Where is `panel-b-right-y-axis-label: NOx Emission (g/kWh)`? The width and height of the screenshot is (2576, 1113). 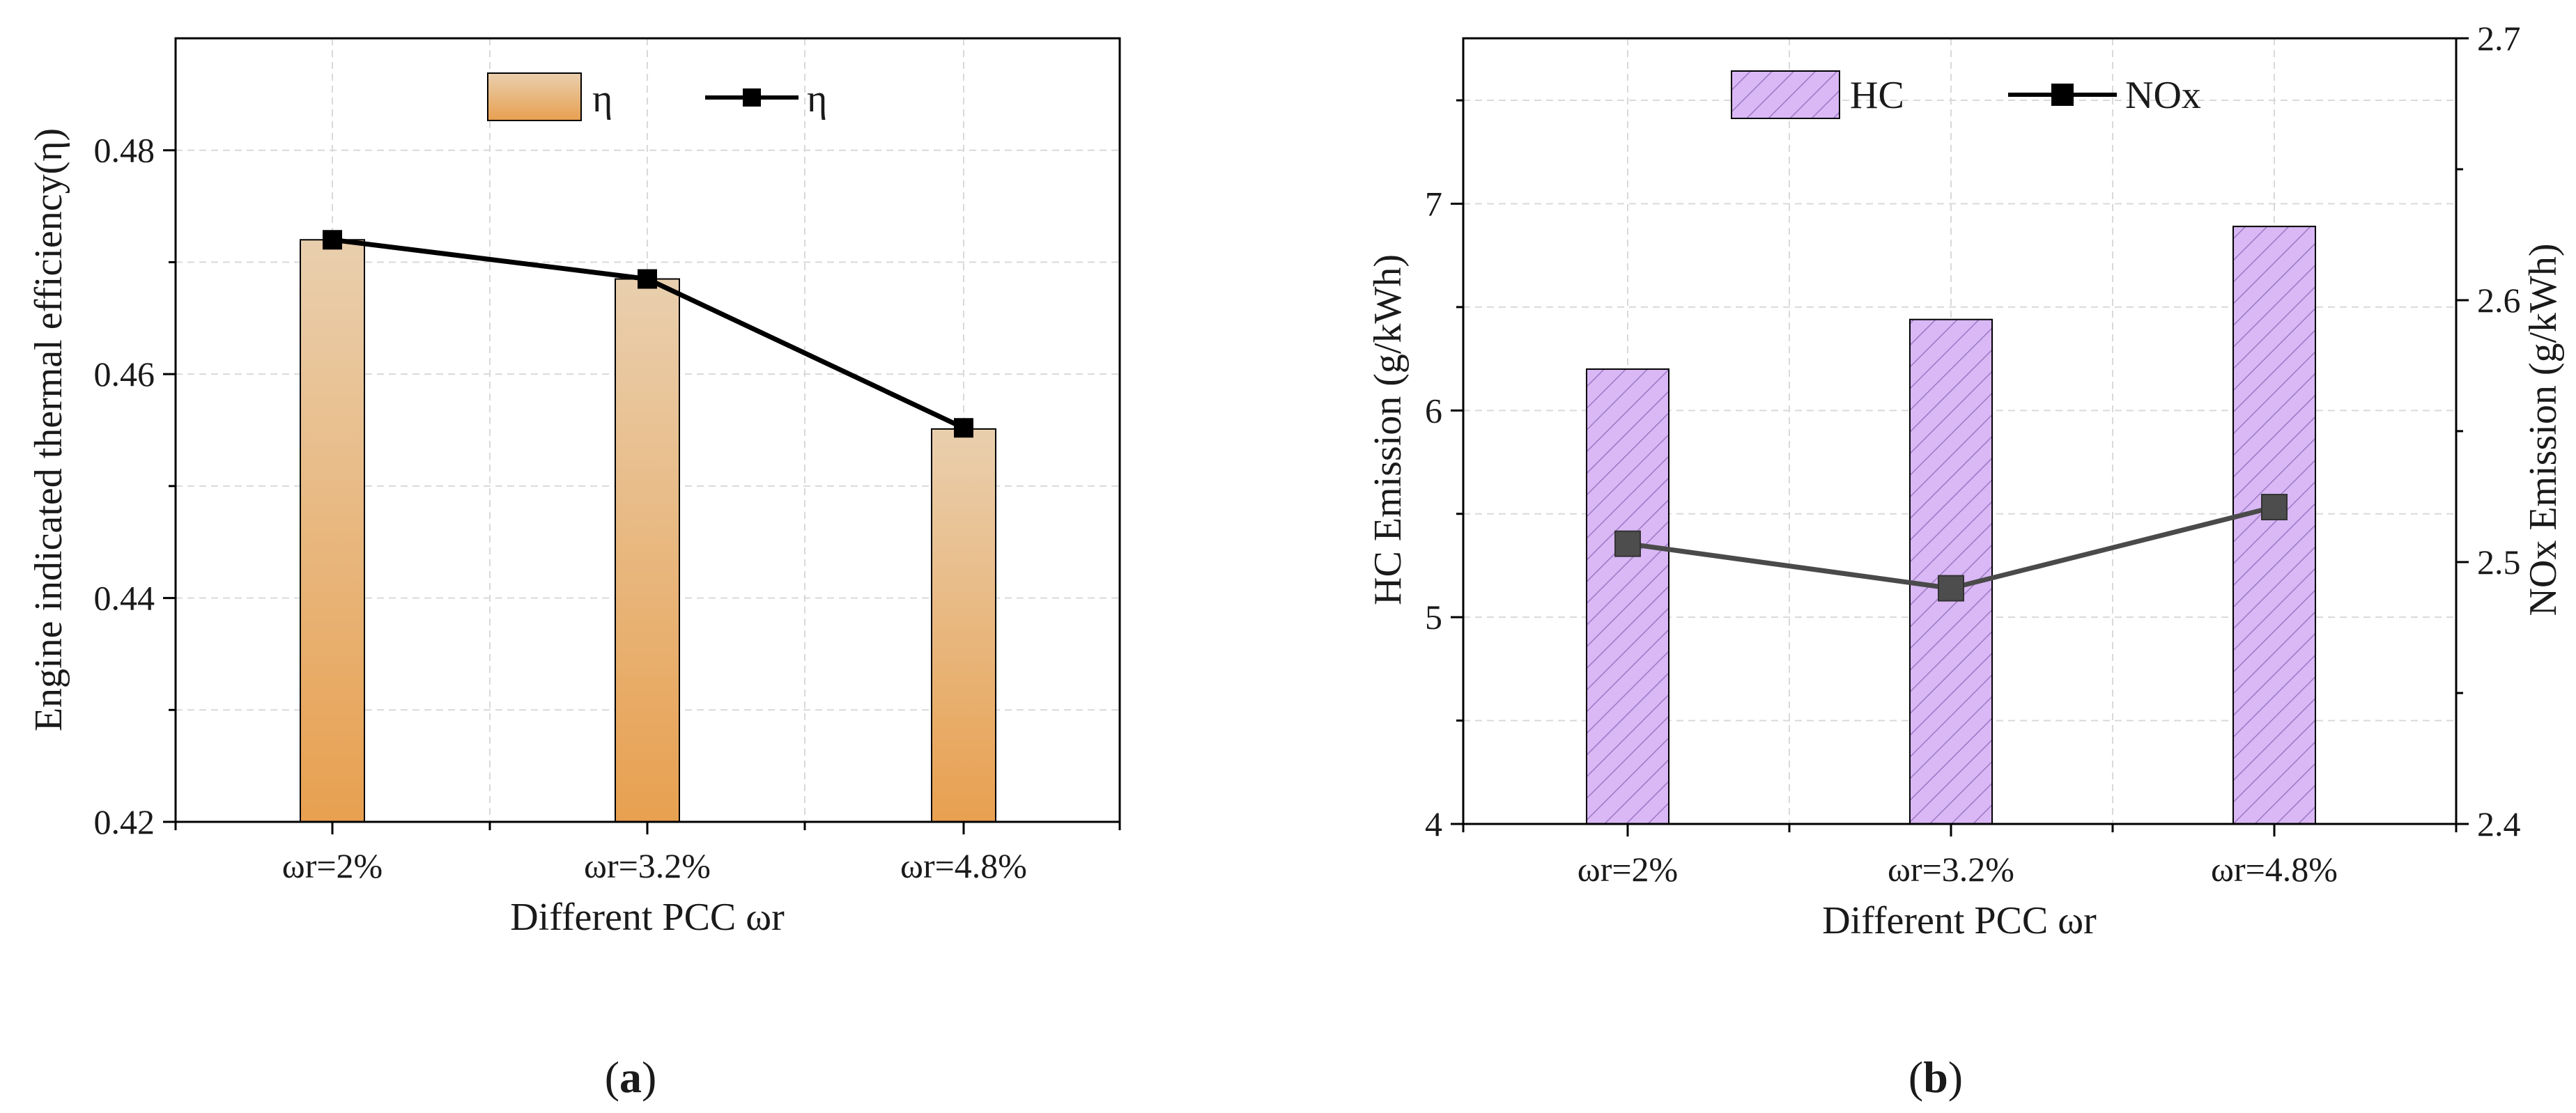 panel-b-right-y-axis-label: NOx Emission (g/kWh) is located at coordinates (2543, 429).